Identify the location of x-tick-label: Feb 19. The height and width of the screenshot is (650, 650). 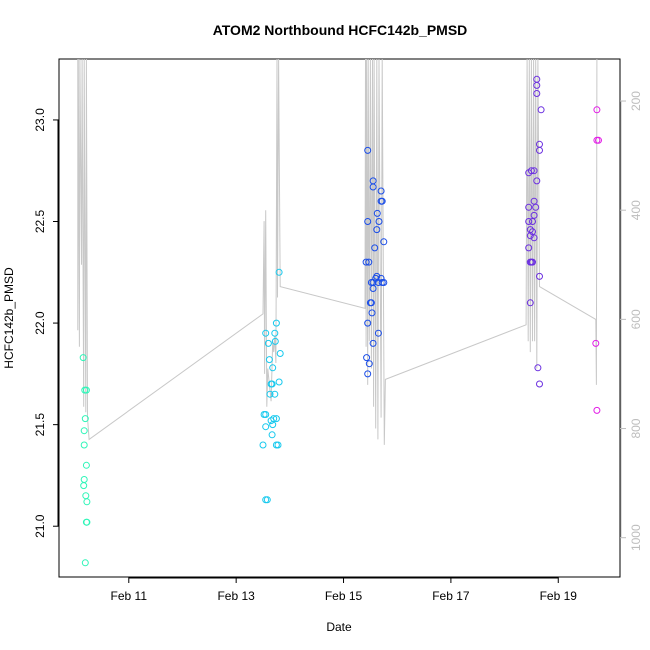
(559, 596).